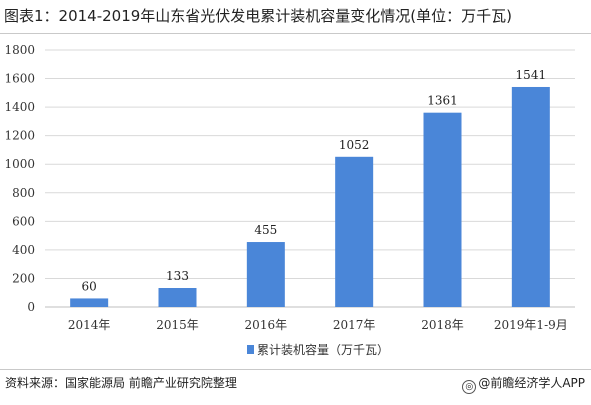 The width and height of the screenshot is (591, 405). Describe the element at coordinates (442, 325) in the screenshot. I see `x-tick-label: 2018年` at that location.